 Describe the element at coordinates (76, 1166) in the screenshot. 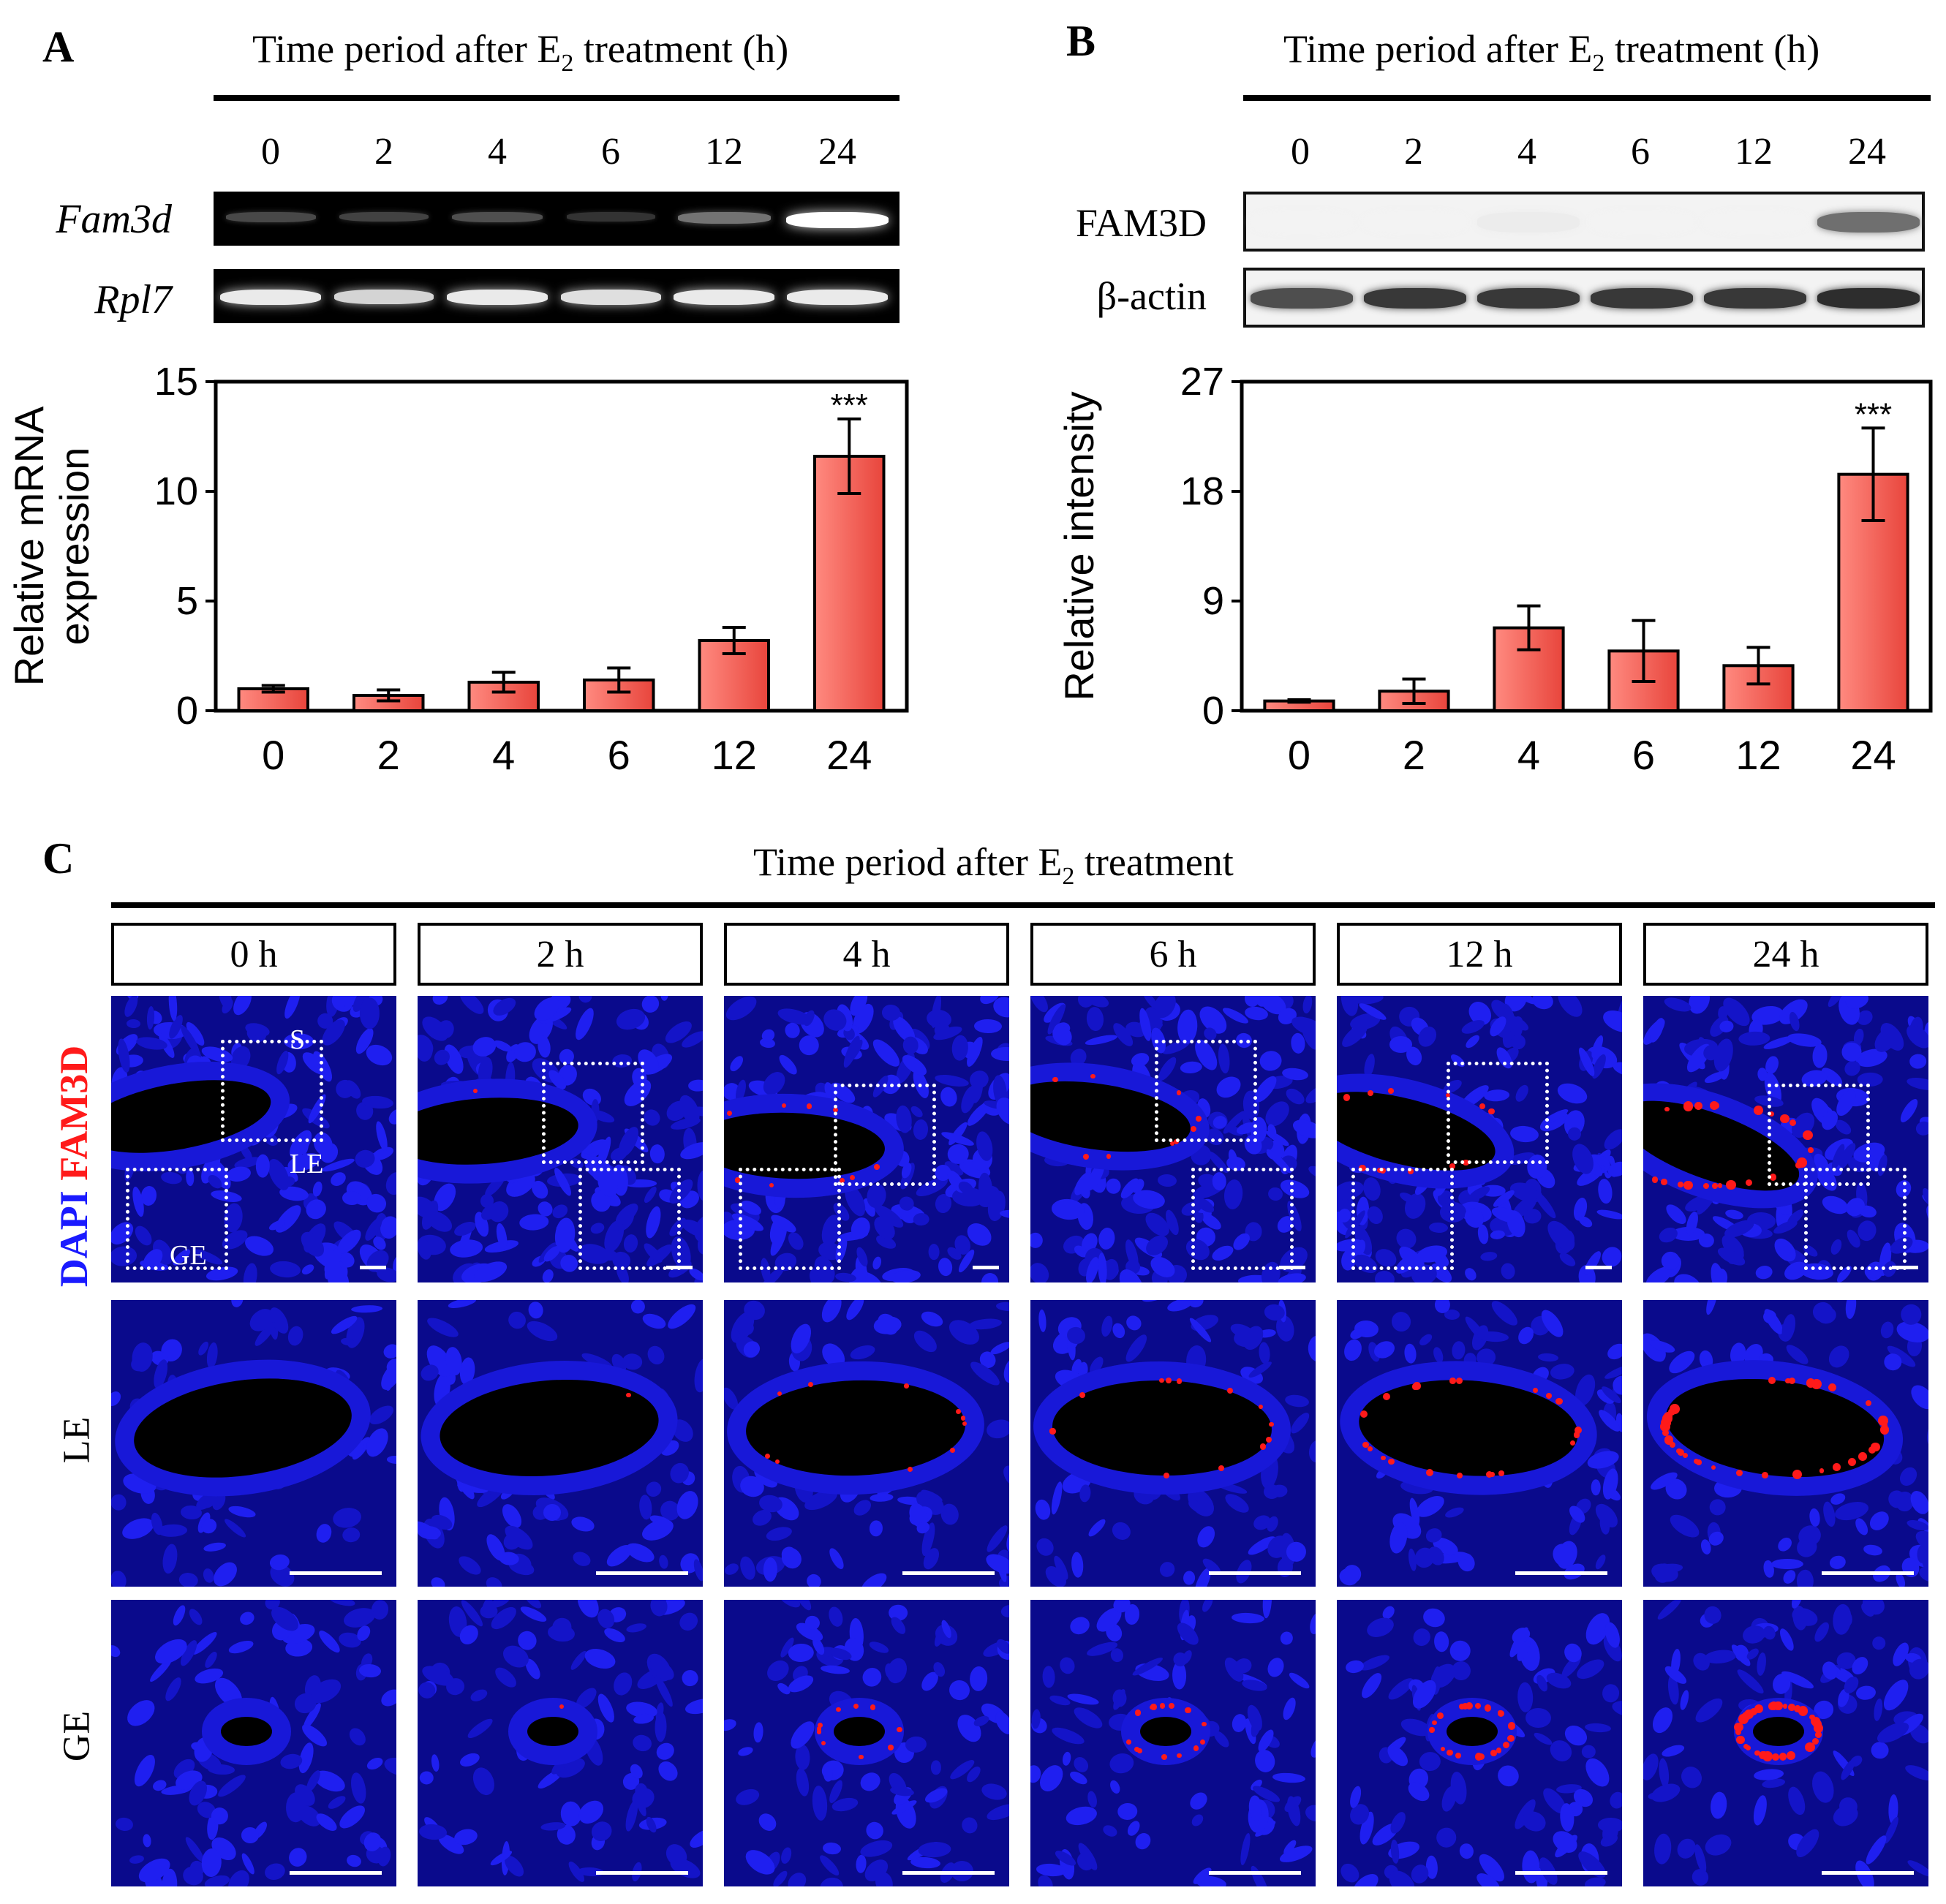

I see `channel-label: DAPI FAM3D` at that location.